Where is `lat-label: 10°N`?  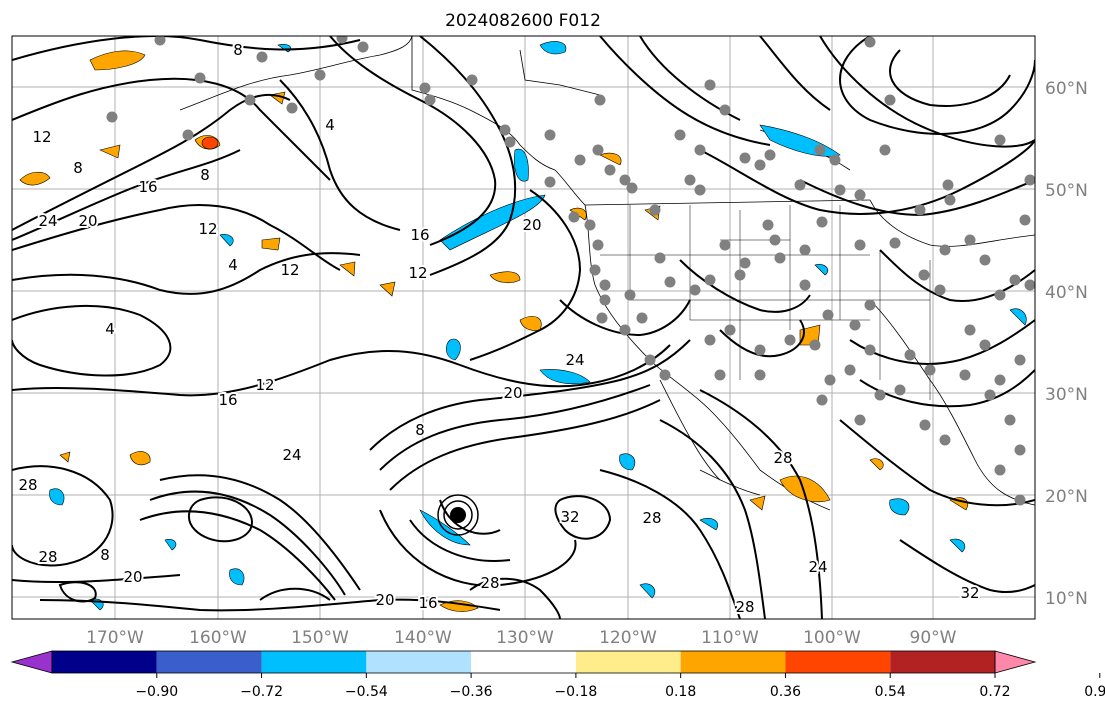
lat-label: 10°N is located at coordinates (1066, 599).